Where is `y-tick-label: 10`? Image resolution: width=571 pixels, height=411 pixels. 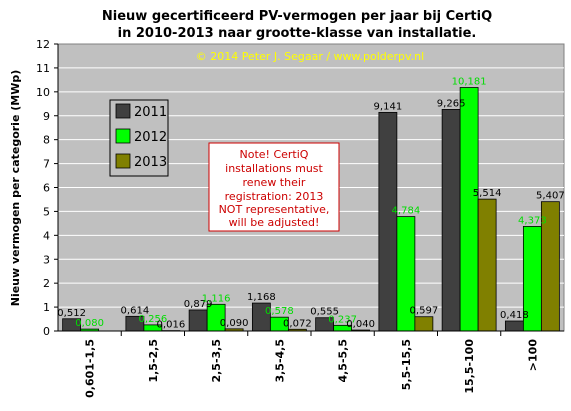
y-tick-label: 10 is located at coordinates (43, 92).